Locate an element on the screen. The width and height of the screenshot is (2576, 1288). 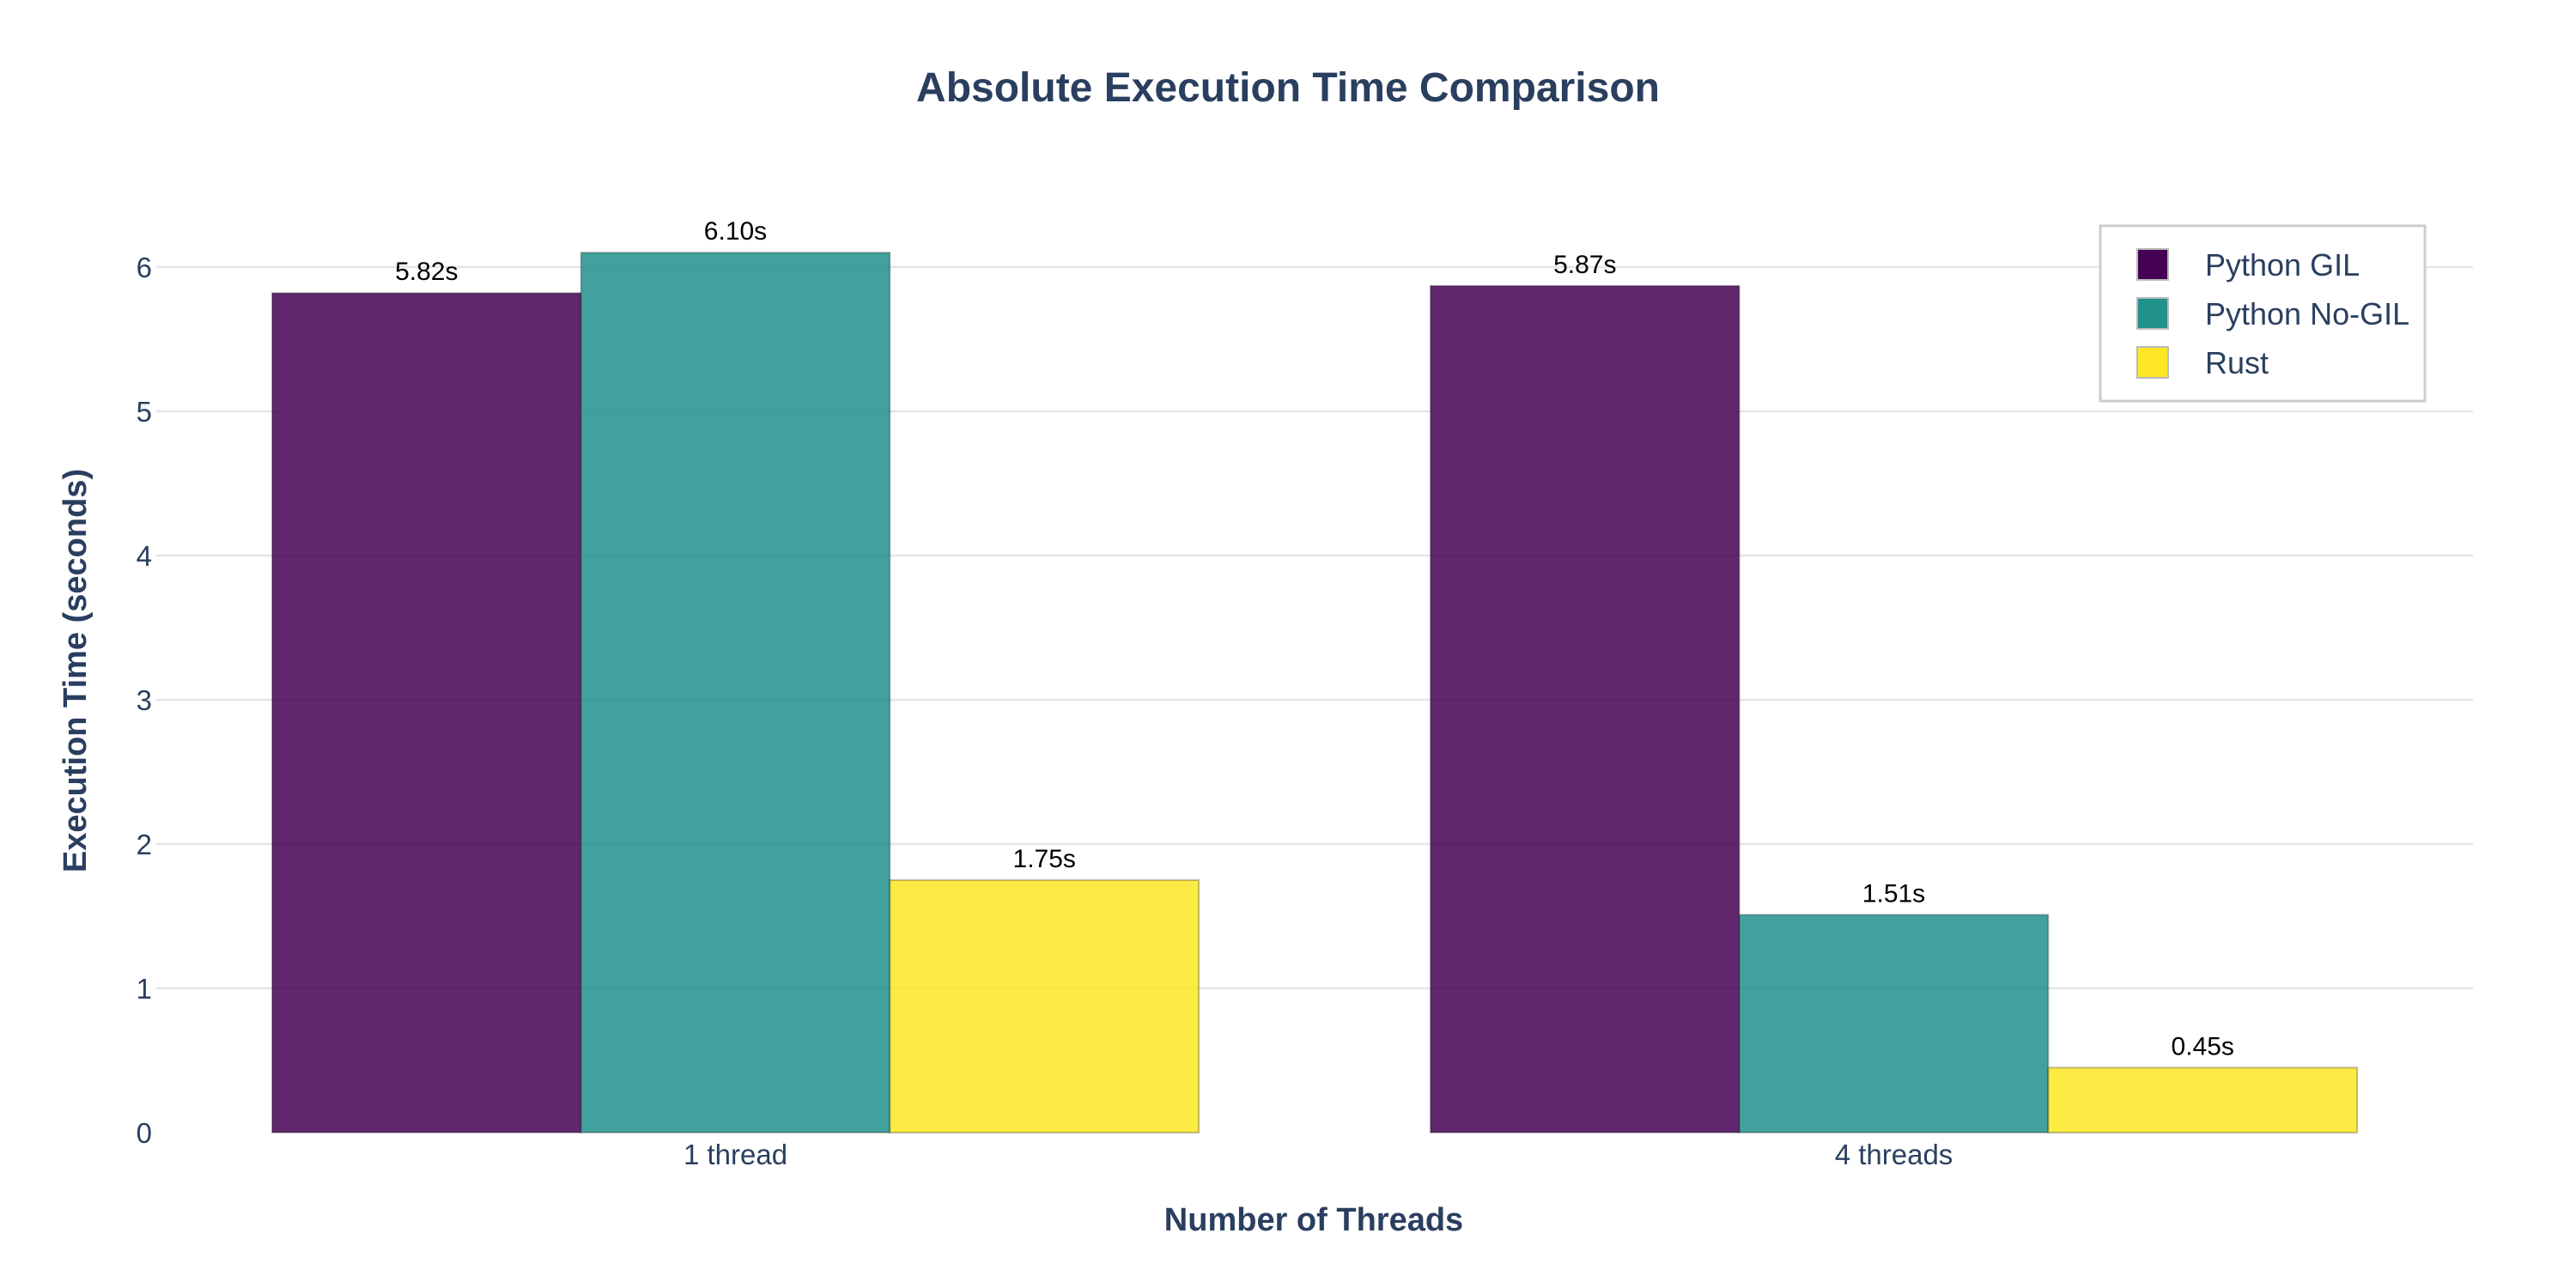
y-axis-ticks: 0 1 2 3 4 5 6 is located at coordinates (144, 700).